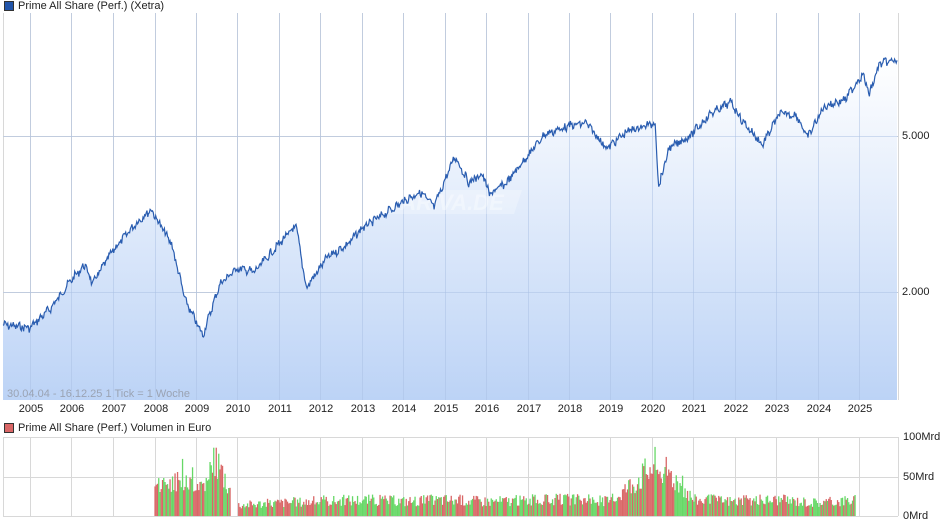 This screenshot has width=940, height=526. I want to click on x-tick-2024: 2024, so click(819, 409).